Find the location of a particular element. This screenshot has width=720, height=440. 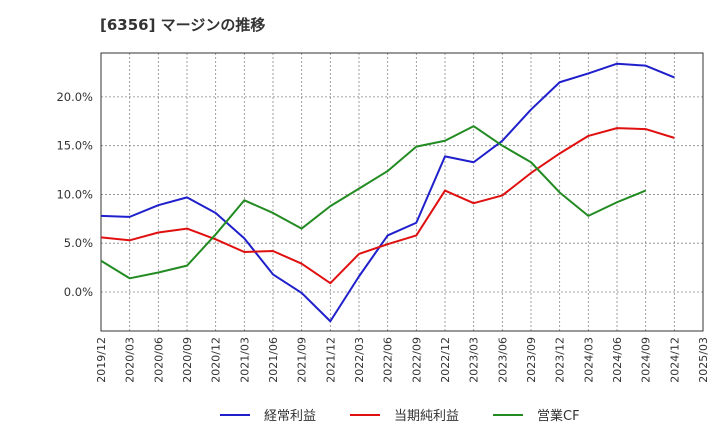

legend-item: 当期純利益 is located at coordinates (404, 416).